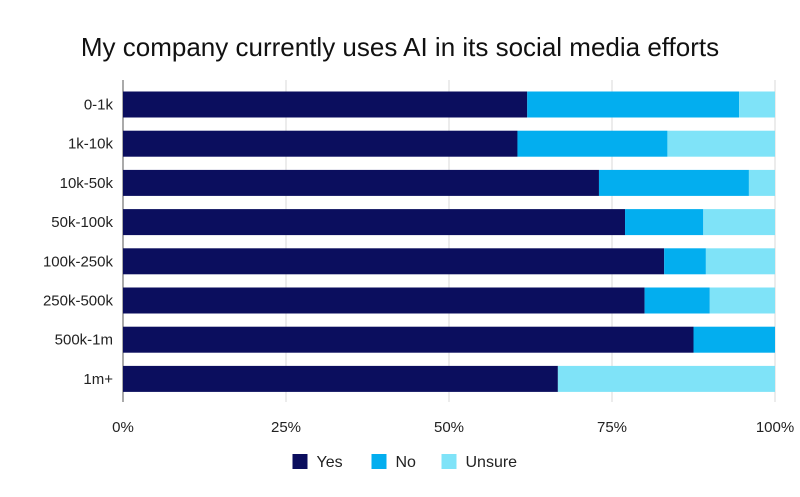 This screenshot has height=497, width=800. I want to click on category-label: 1k-10k, so click(91, 144).